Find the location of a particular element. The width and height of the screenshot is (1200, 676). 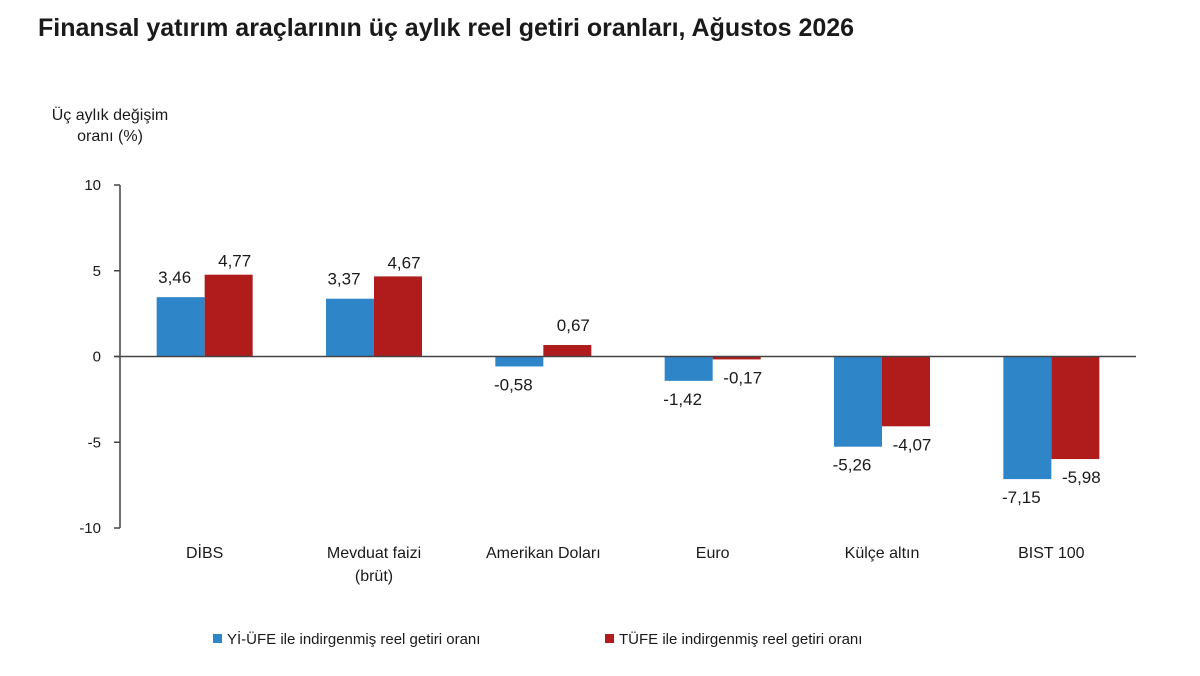

data-label: -7,15 is located at coordinates (1021, 497).